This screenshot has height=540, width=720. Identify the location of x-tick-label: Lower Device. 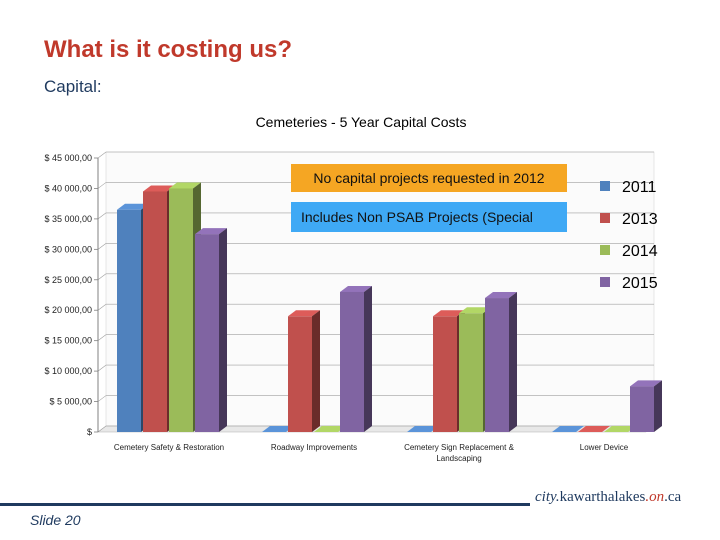
(604, 447).